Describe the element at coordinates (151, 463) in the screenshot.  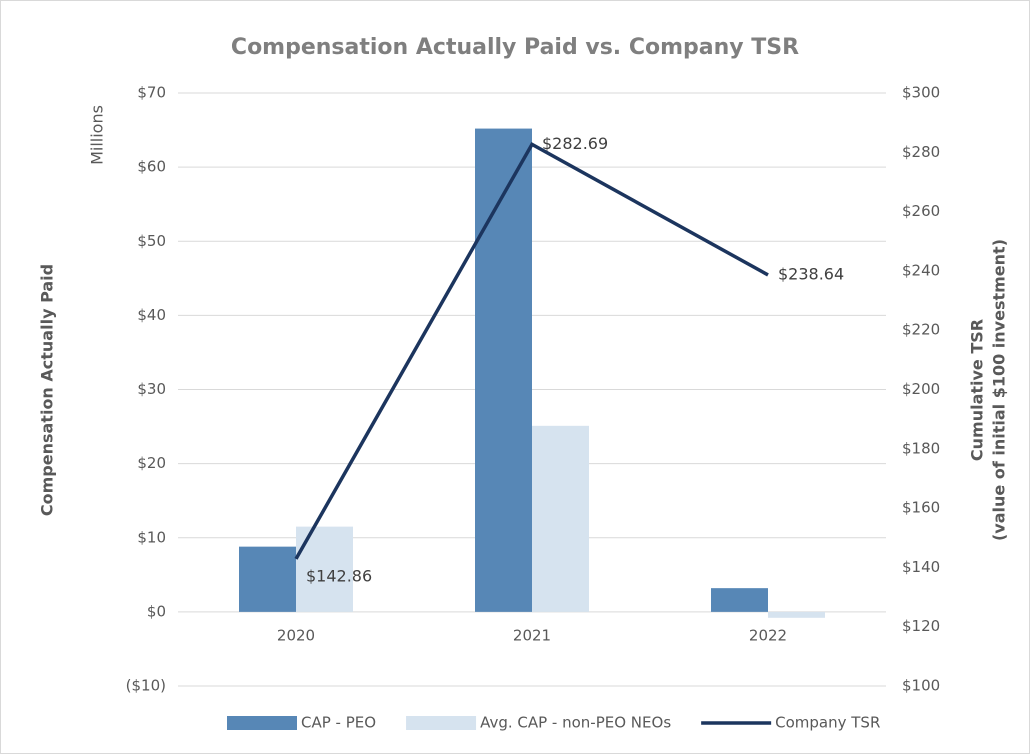
I see `y-tick-label: $20` at that location.